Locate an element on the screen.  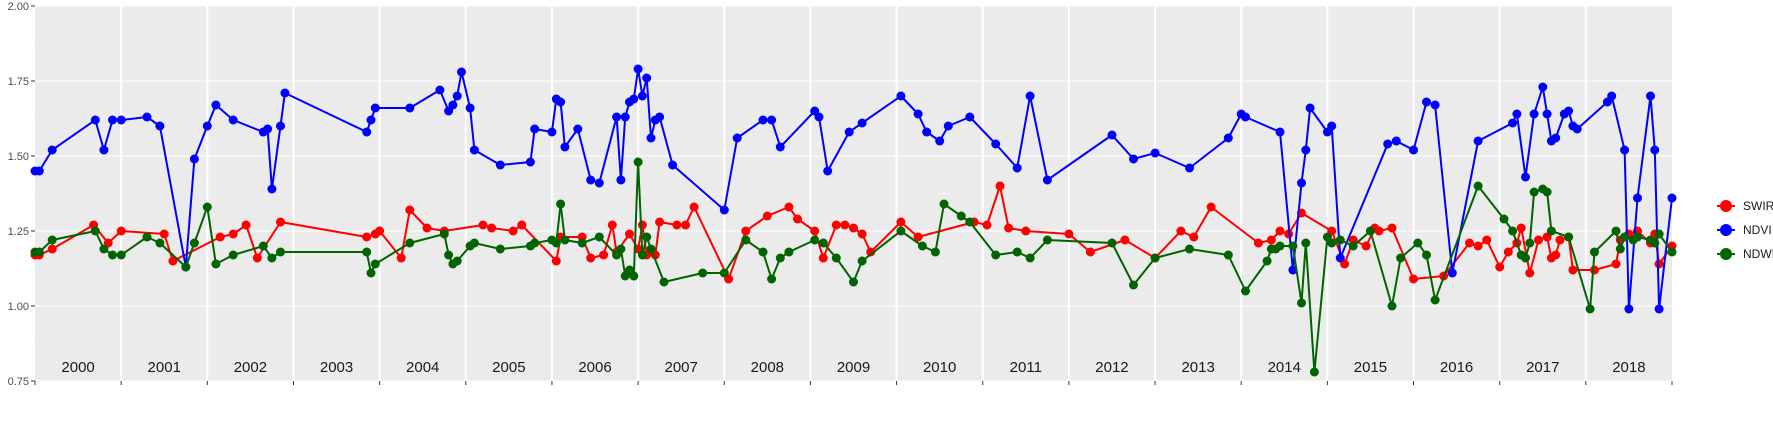
year-label: 2018 is located at coordinates (1628, 367).